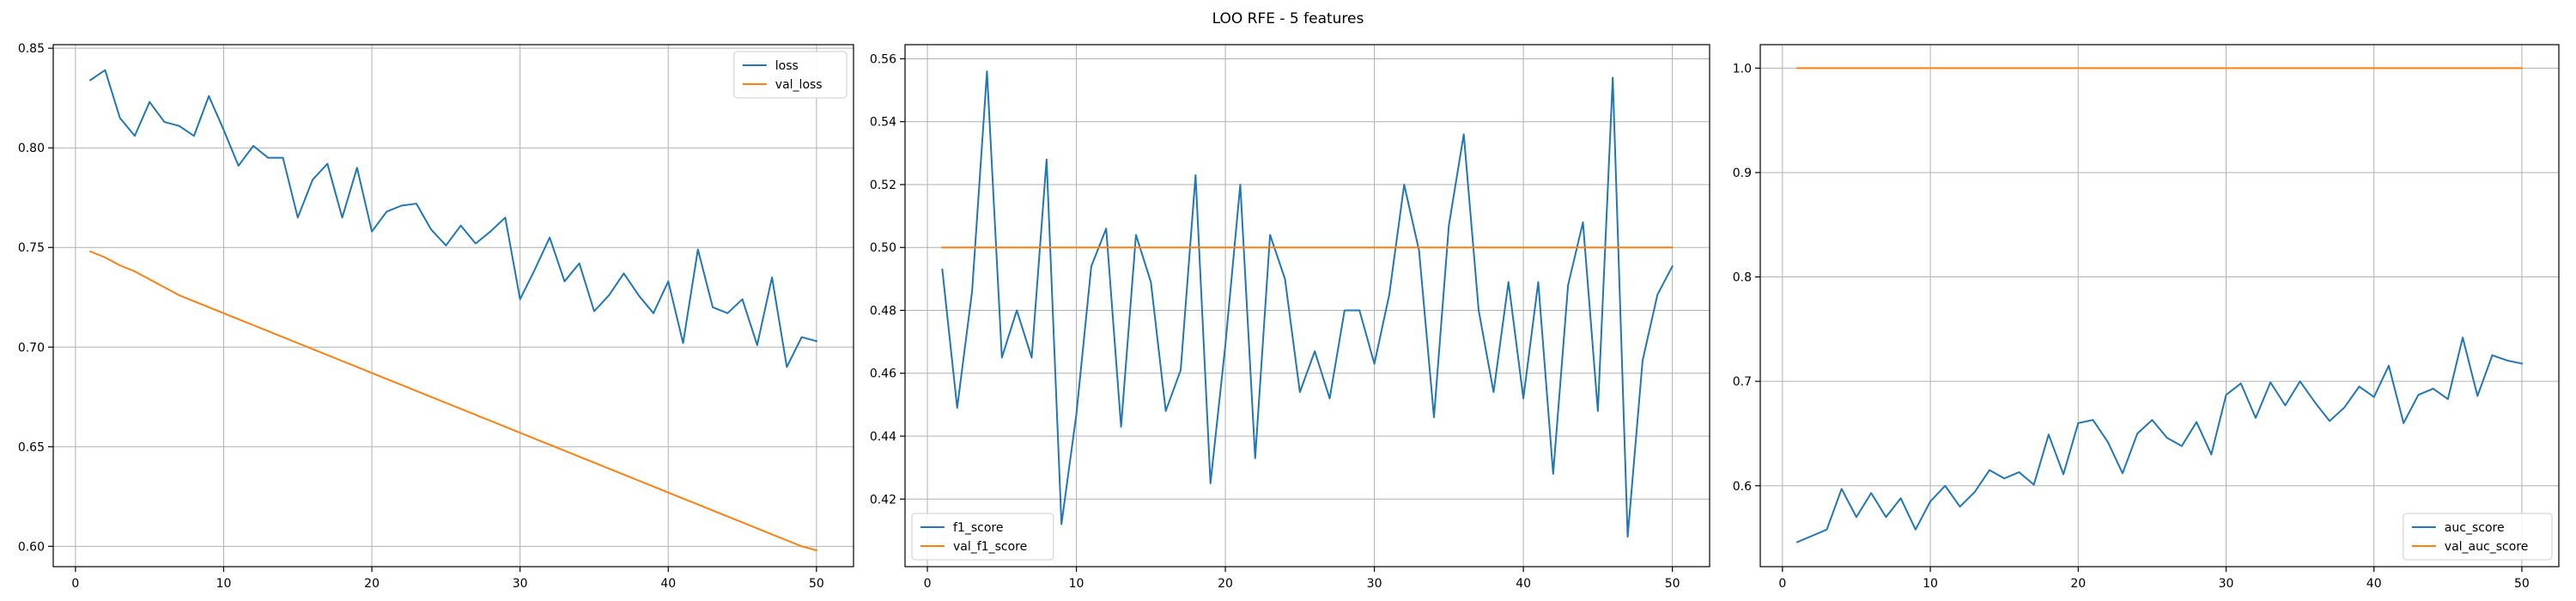 The image size is (2576, 601). I want to click on y-tick-label: 0.70, so click(32, 348).